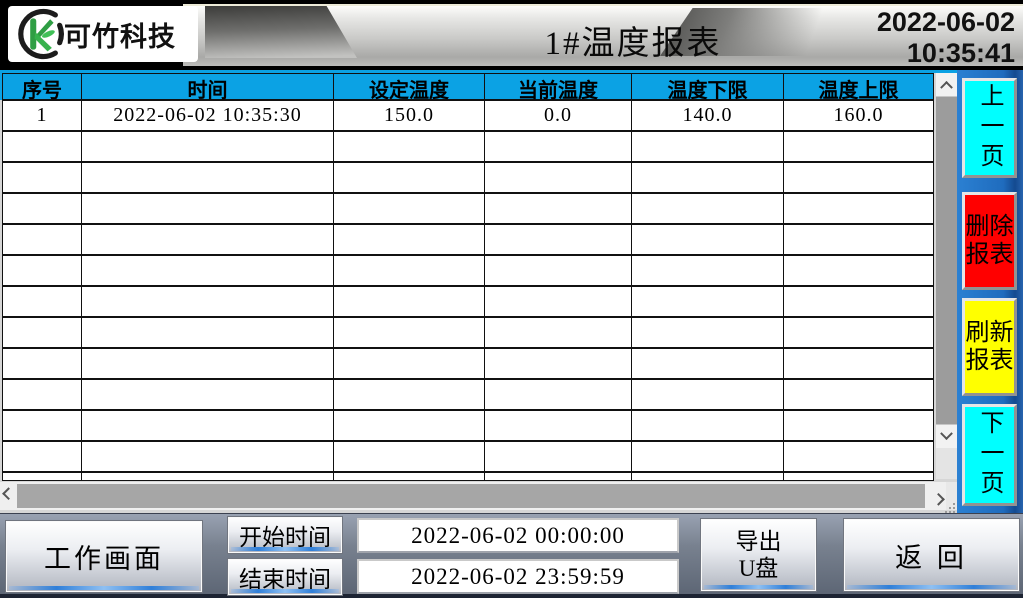 The image size is (1023, 598). I want to click on vertical-scroll-track, so click(946, 463).